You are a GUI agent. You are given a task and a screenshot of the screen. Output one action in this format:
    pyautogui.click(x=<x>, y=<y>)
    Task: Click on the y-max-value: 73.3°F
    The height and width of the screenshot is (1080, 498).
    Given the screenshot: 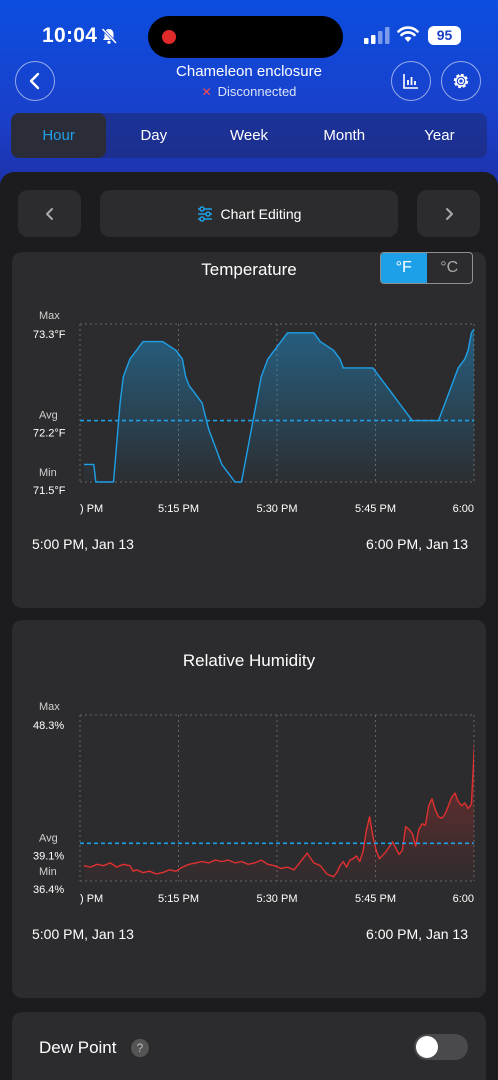 What is the action you would take?
    pyautogui.click(x=49, y=335)
    